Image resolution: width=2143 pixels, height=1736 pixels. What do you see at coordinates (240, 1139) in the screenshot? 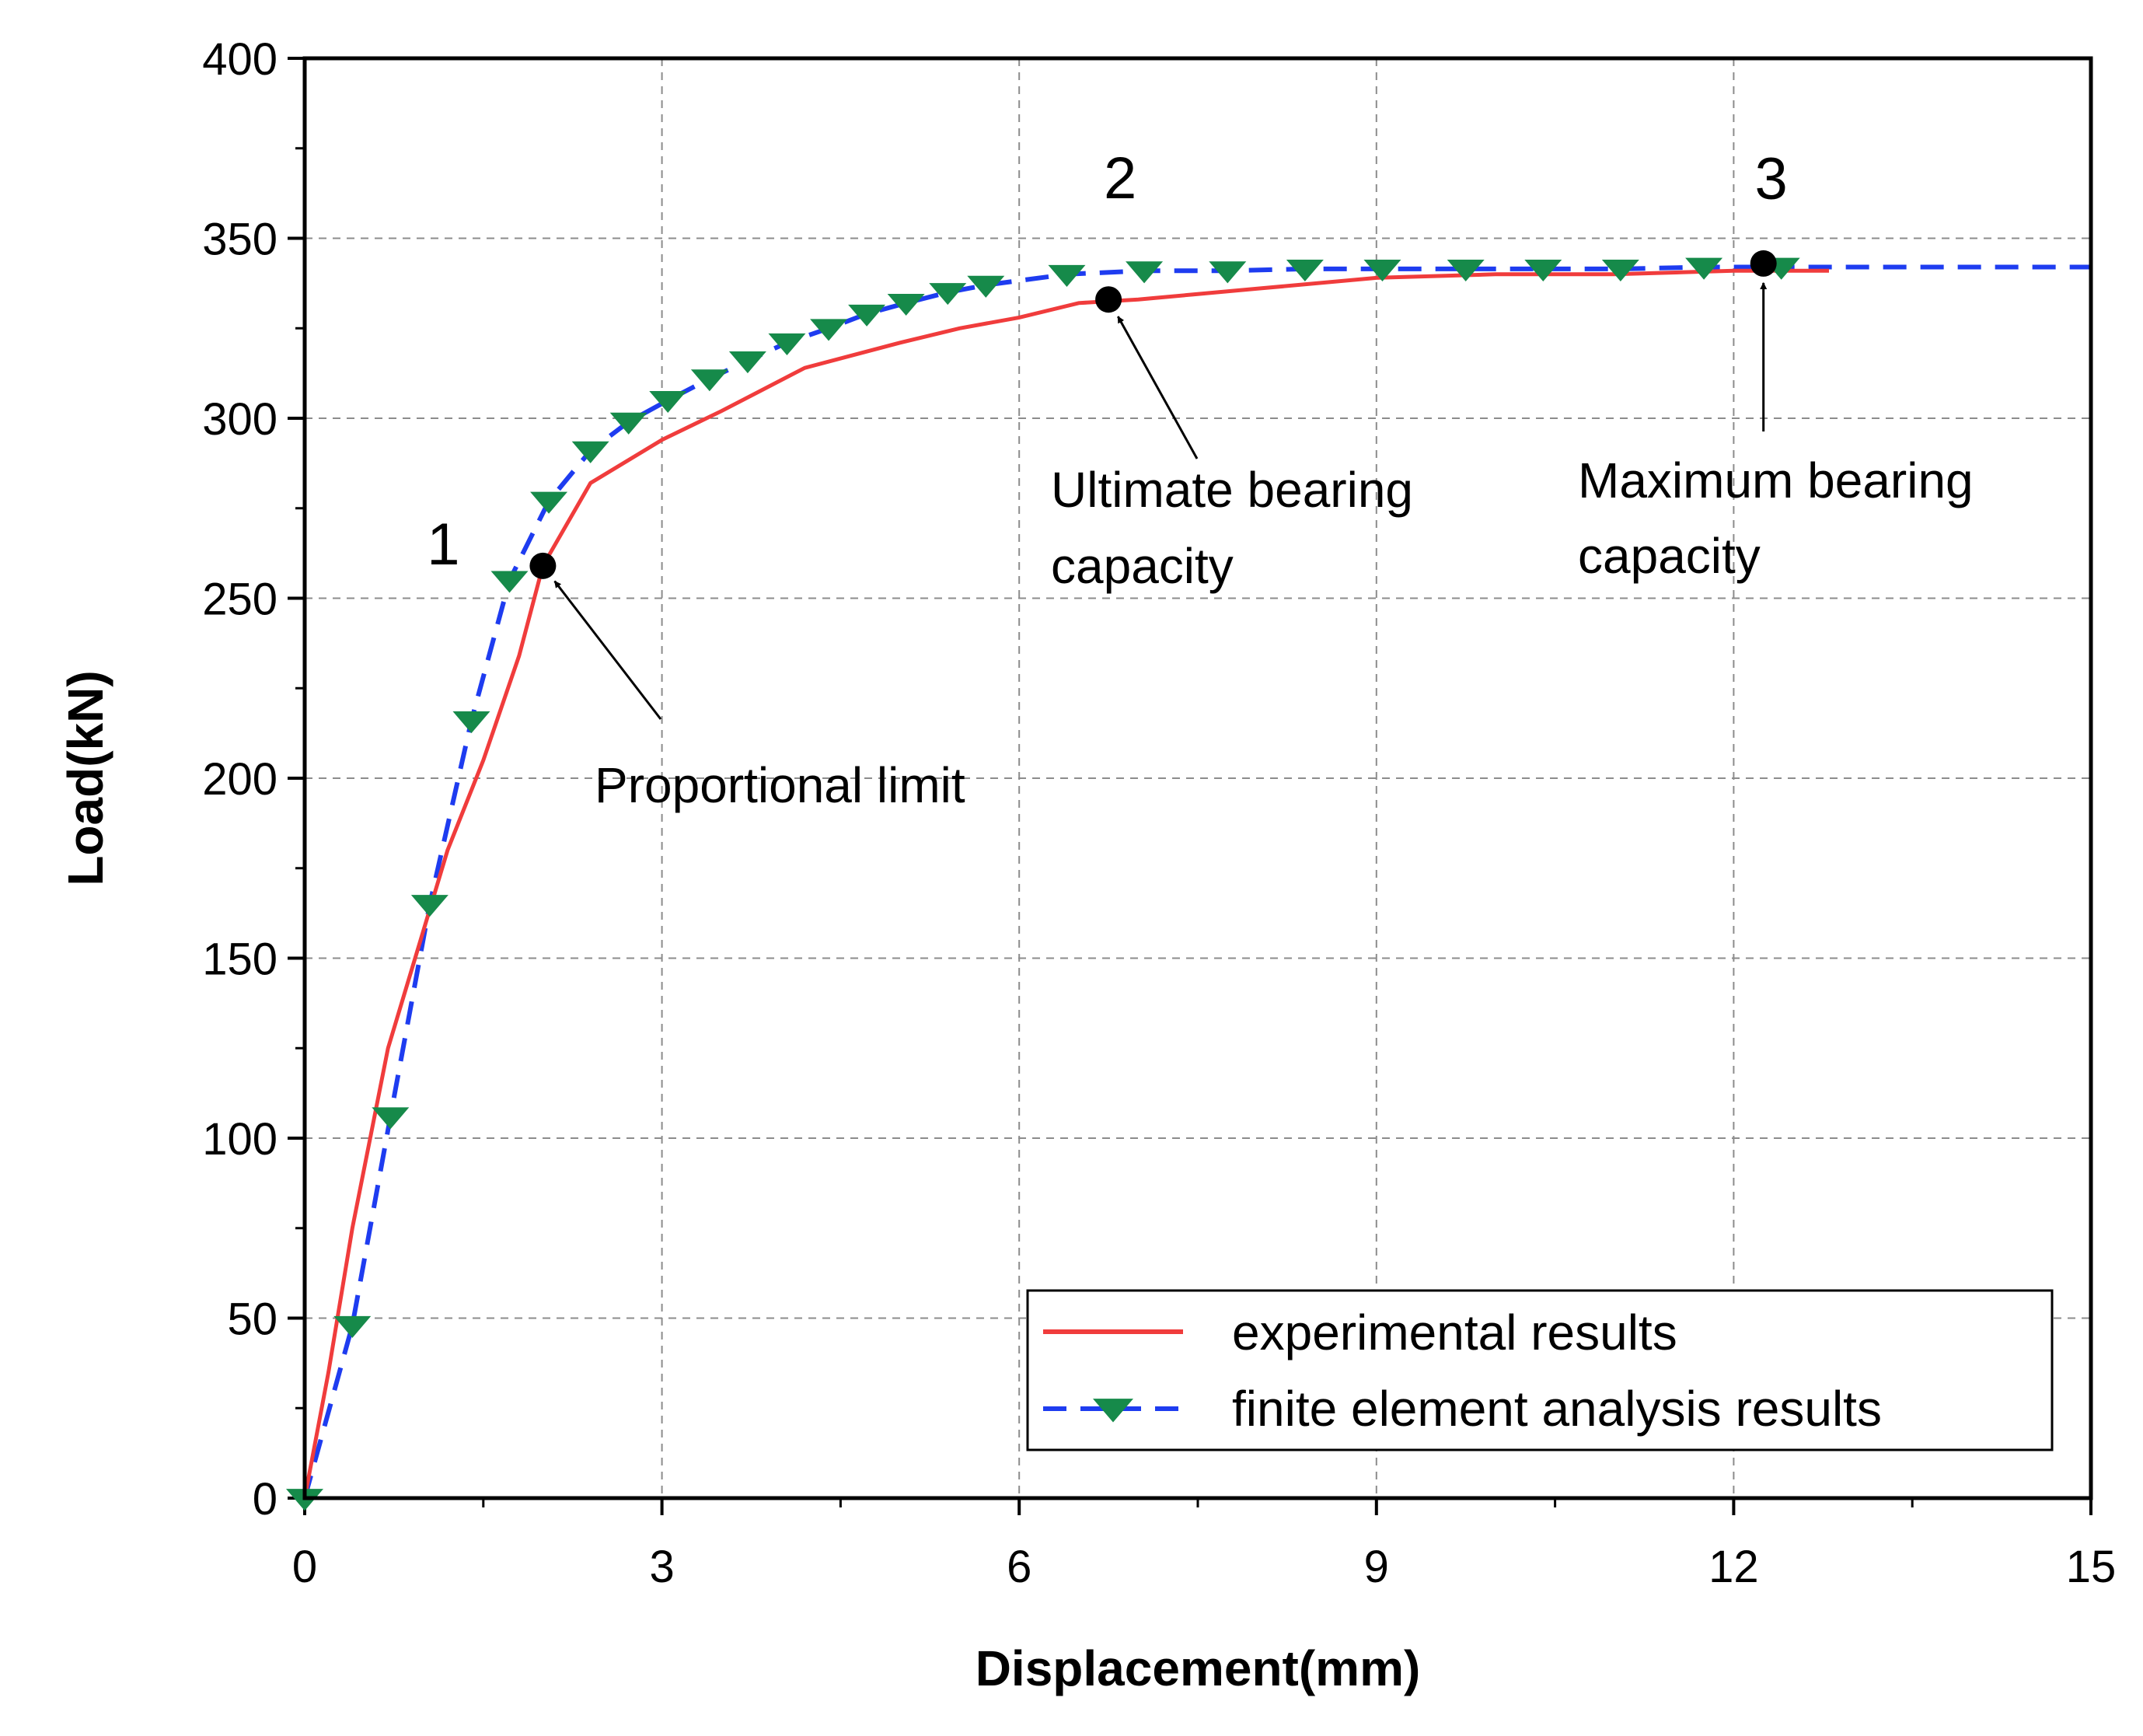
I see `y-tick-label: 100` at bounding box center [240, 1139].